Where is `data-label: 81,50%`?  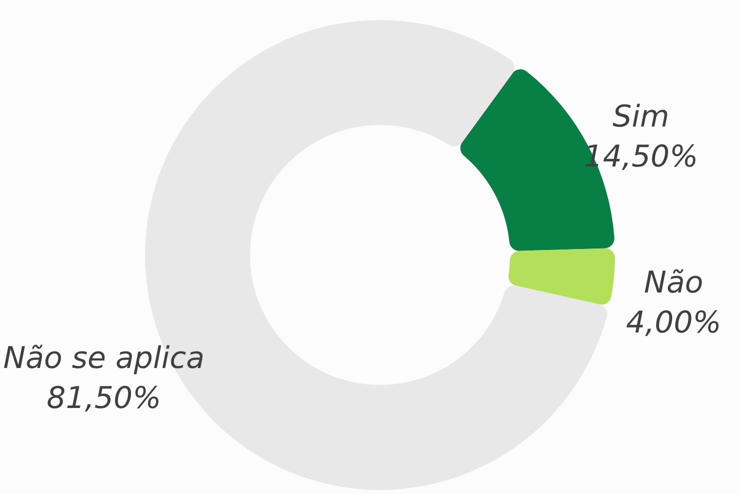 data-label: 81,50% is located at coordinates (104, 398).